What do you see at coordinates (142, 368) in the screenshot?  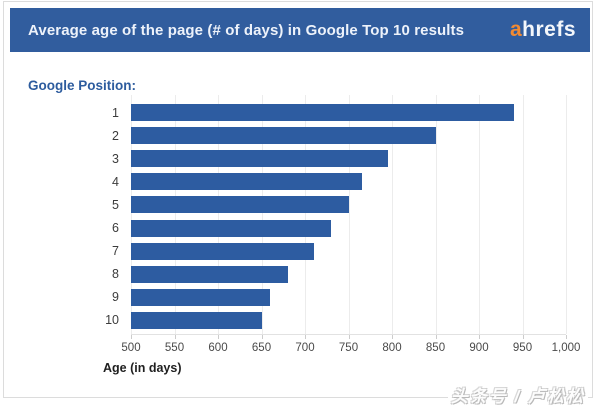 I see `x-axis-label: Age (in days)` at bounding box center [142, 368].